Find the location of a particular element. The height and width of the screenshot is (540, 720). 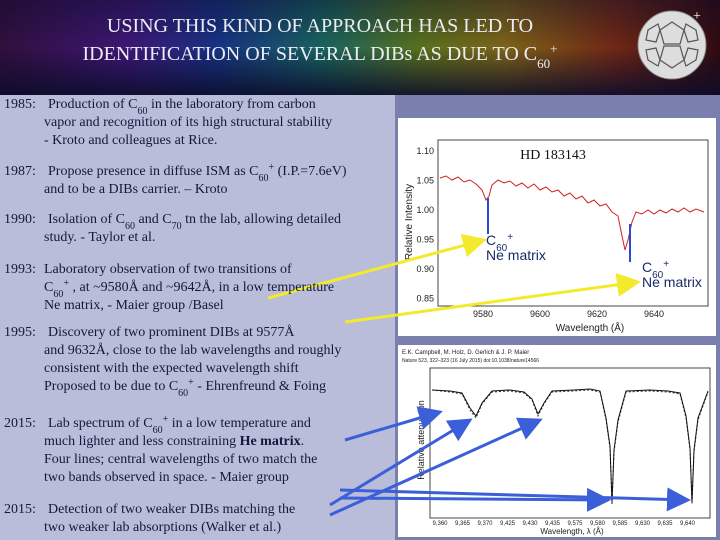

text-run: Ne matrix, - Maier group /Basel is located at coordinates (134, 305).